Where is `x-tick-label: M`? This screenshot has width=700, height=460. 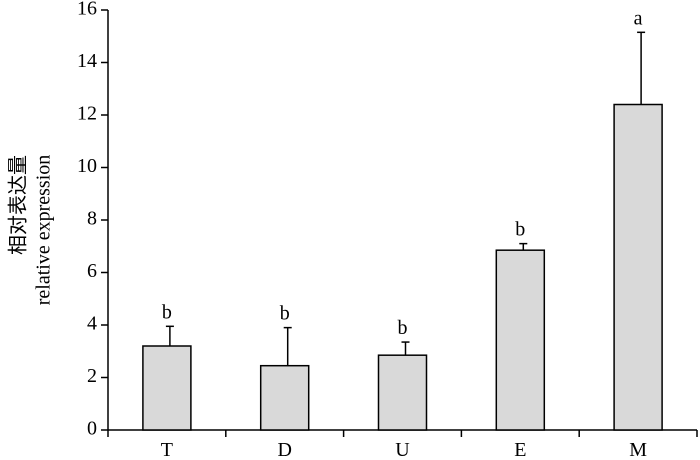 x-tick-label: M is located at coordinates (638, 449).